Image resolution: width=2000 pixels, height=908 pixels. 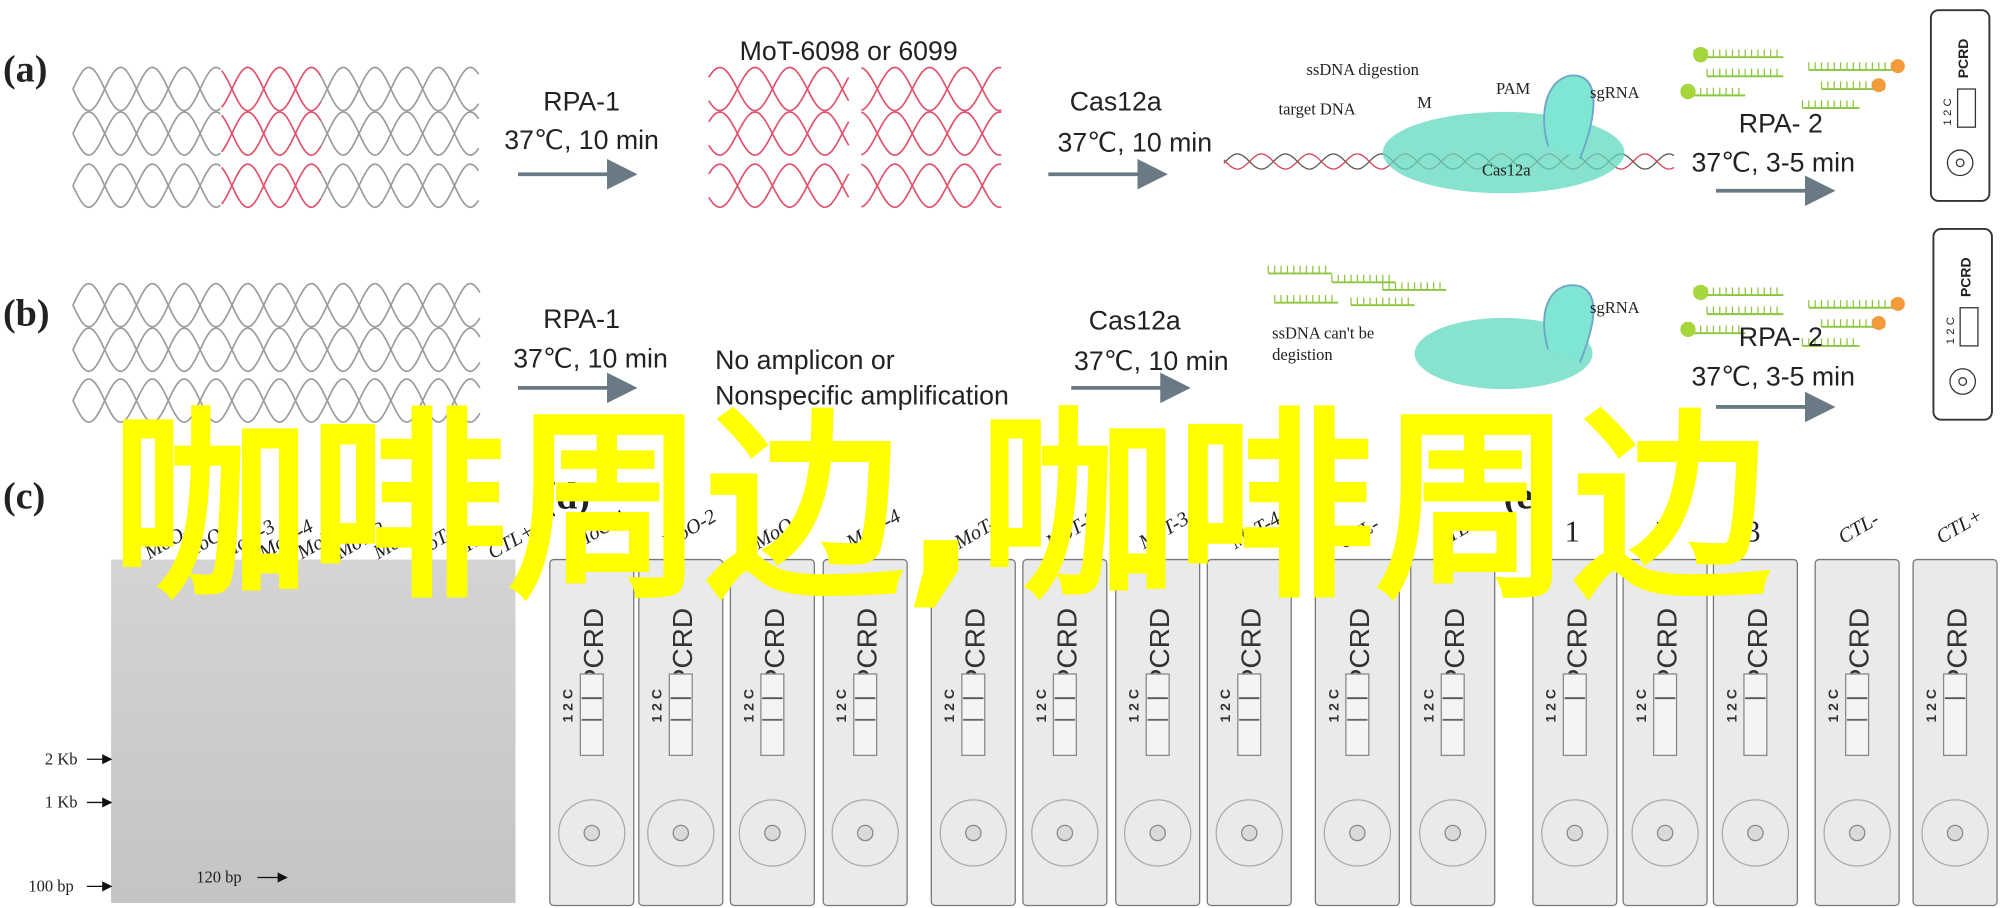 I want to click on panel-label: (e), so click(x=1525, y=497).